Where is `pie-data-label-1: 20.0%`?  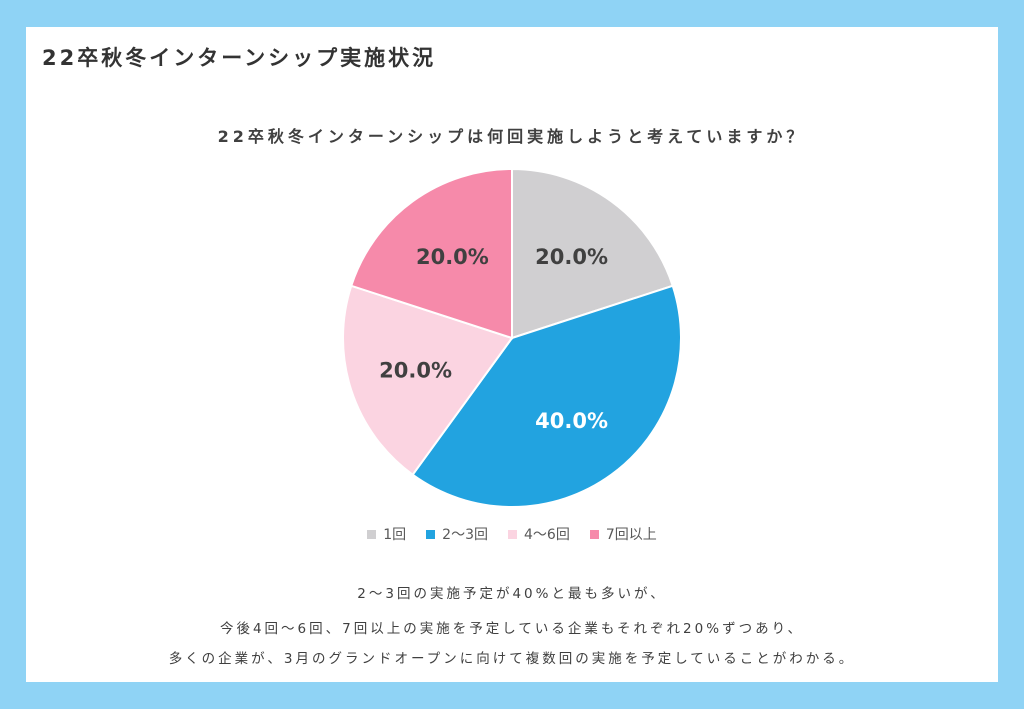
pie-data-label-1: 20.0% is located at coordinates (571, 257).